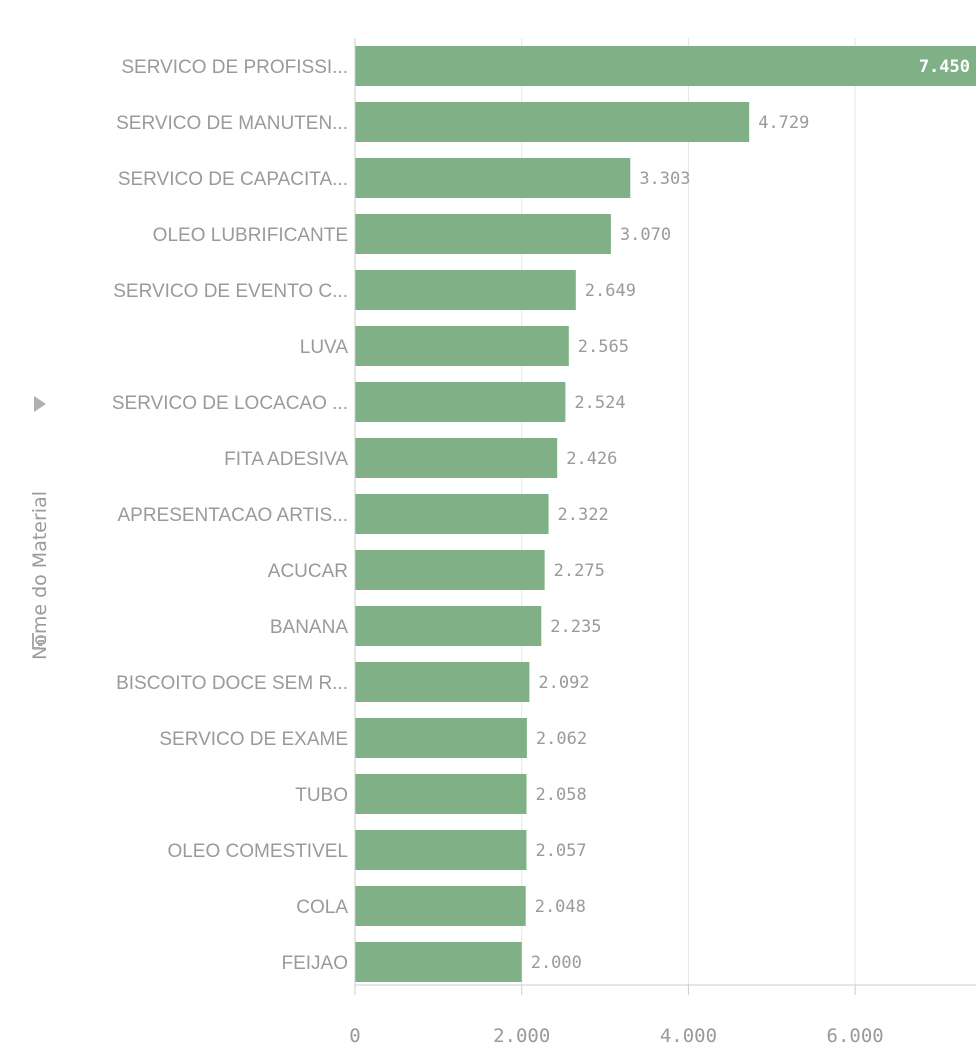  What do you see at coordinates (309, 627) in the screenshot?
I see `category-label: BANANA` at bounding box center [309, 627].